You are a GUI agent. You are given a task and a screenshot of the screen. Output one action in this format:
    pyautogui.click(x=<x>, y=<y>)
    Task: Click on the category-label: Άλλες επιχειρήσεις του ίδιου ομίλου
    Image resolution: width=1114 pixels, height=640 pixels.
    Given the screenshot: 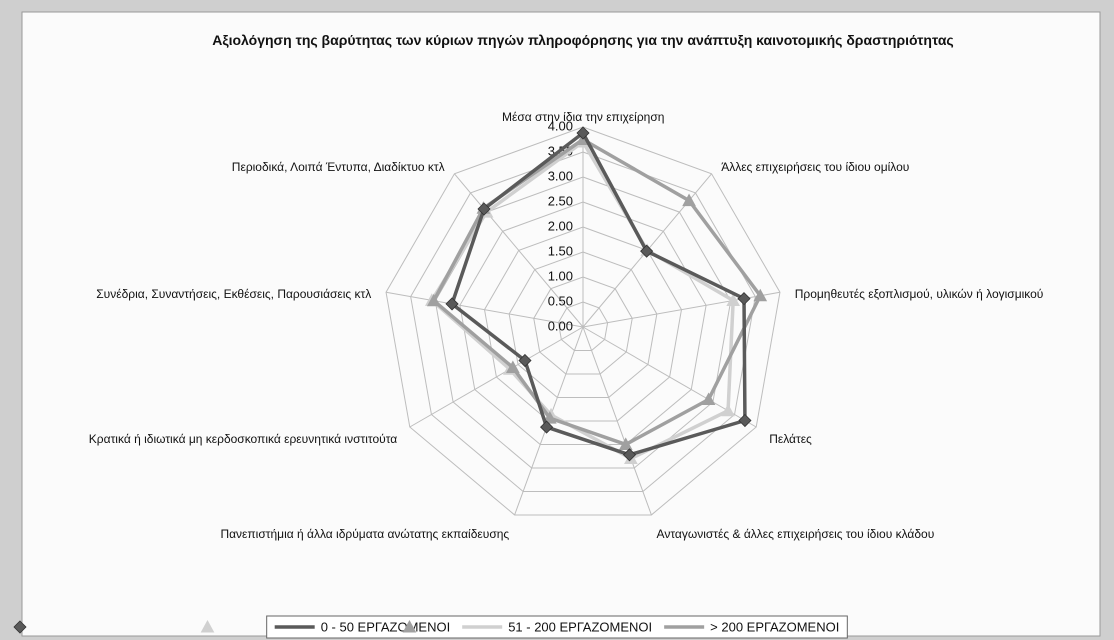 What is the action you would take?
    pyautogui.click(x=815, y=166)
    